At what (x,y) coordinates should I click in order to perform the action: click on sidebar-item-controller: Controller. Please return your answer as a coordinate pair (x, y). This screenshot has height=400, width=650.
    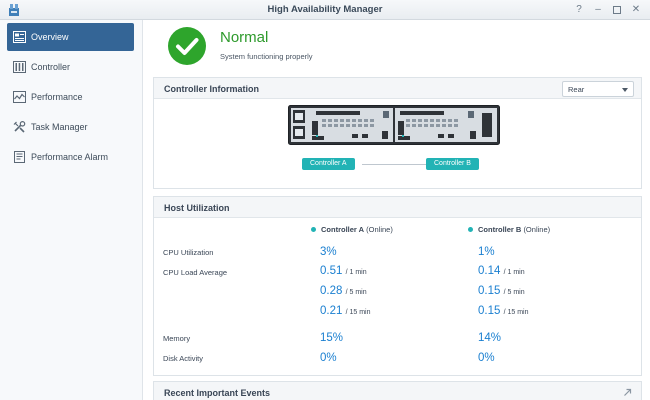
    Looking at the image, I should click on (70, 67).